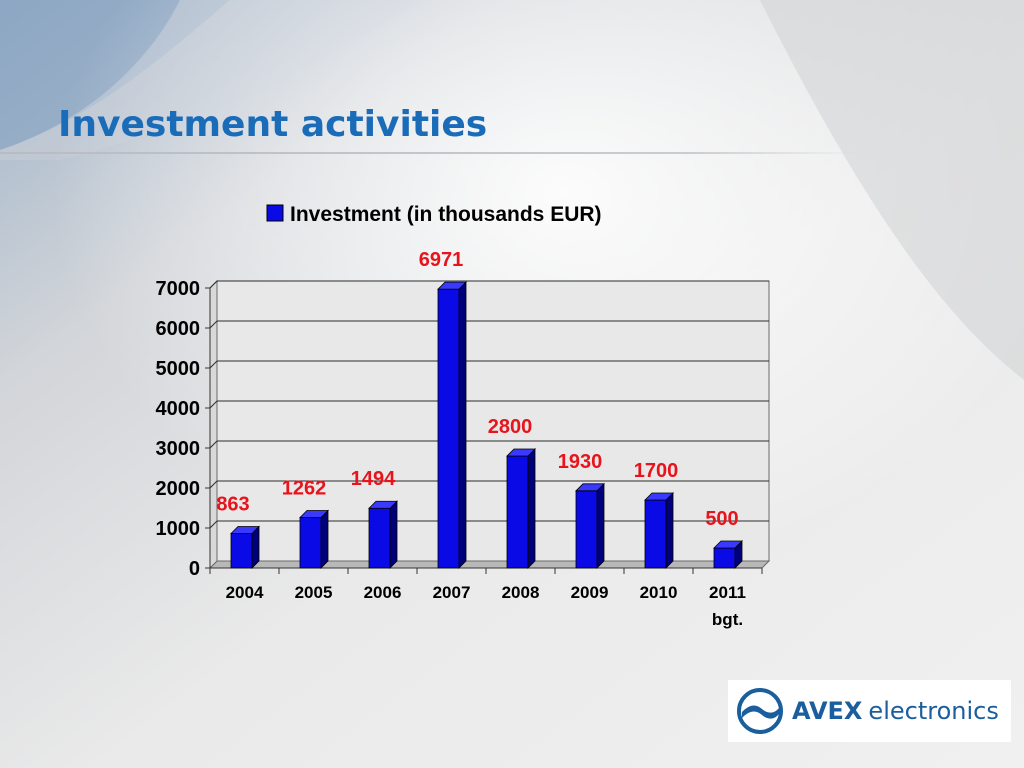 The height and width of the screenshot is (768, 1024). Describe the element at coordinates (486, 598) in the screenshot. I see `x-axis-ticks: 2004 2005 2006 2007 2008 2009 2010 2011 bgt.` at that location.